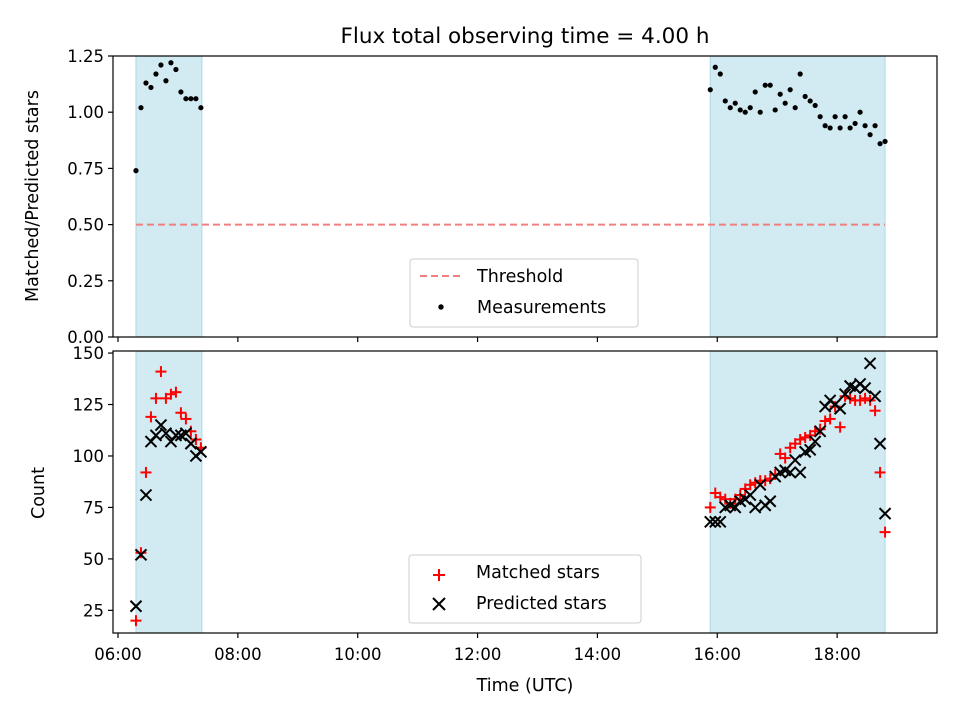 Image resolution: width=960 pixels, height=720 pixels. What do you see at coordinates (33, 196) in the screenshot?
I see `top-y-axis-label: Matched/Predicted stars` at bounding box center [33, 196].